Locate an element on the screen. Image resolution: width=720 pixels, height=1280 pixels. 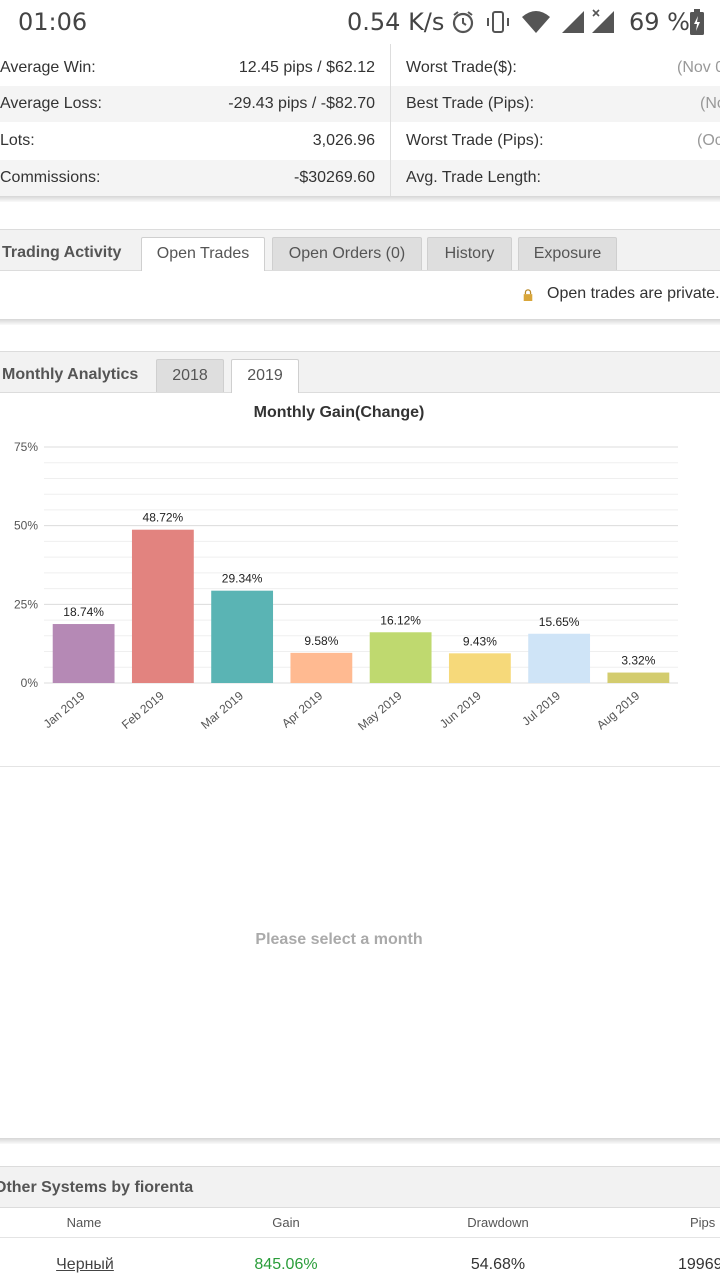
monthly-analytics-header: Monthly Analytics 2018 2019 is located at coordinates (360, 372).